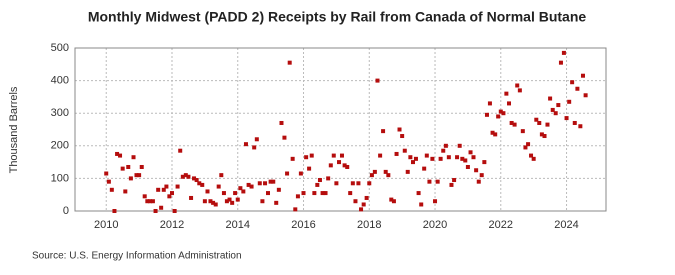 The image size is (675, 275). What do you see at coordinates (60, 48) in the screenshot?
I see `y-tick-label: 500` at bounding box center [60, 48].